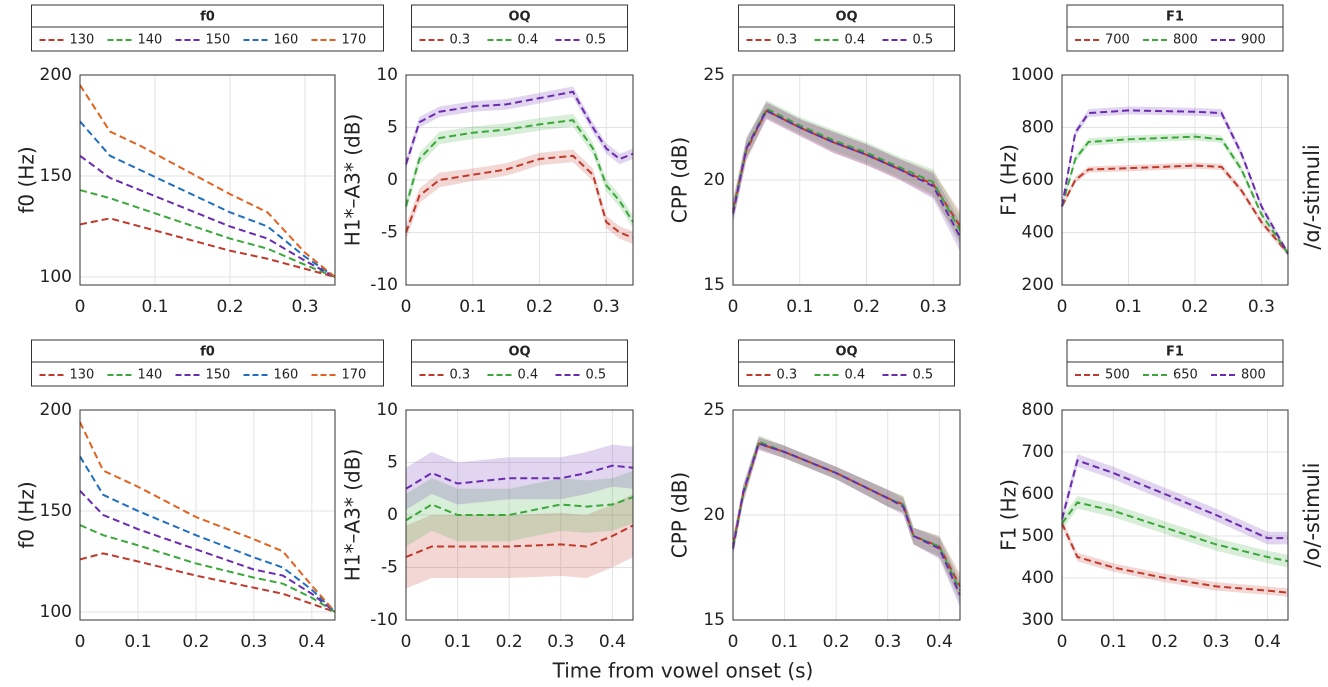  Describe the element at coordinates (528, 40) in the screenshot. I see `legend-label: 0.4` at that location.